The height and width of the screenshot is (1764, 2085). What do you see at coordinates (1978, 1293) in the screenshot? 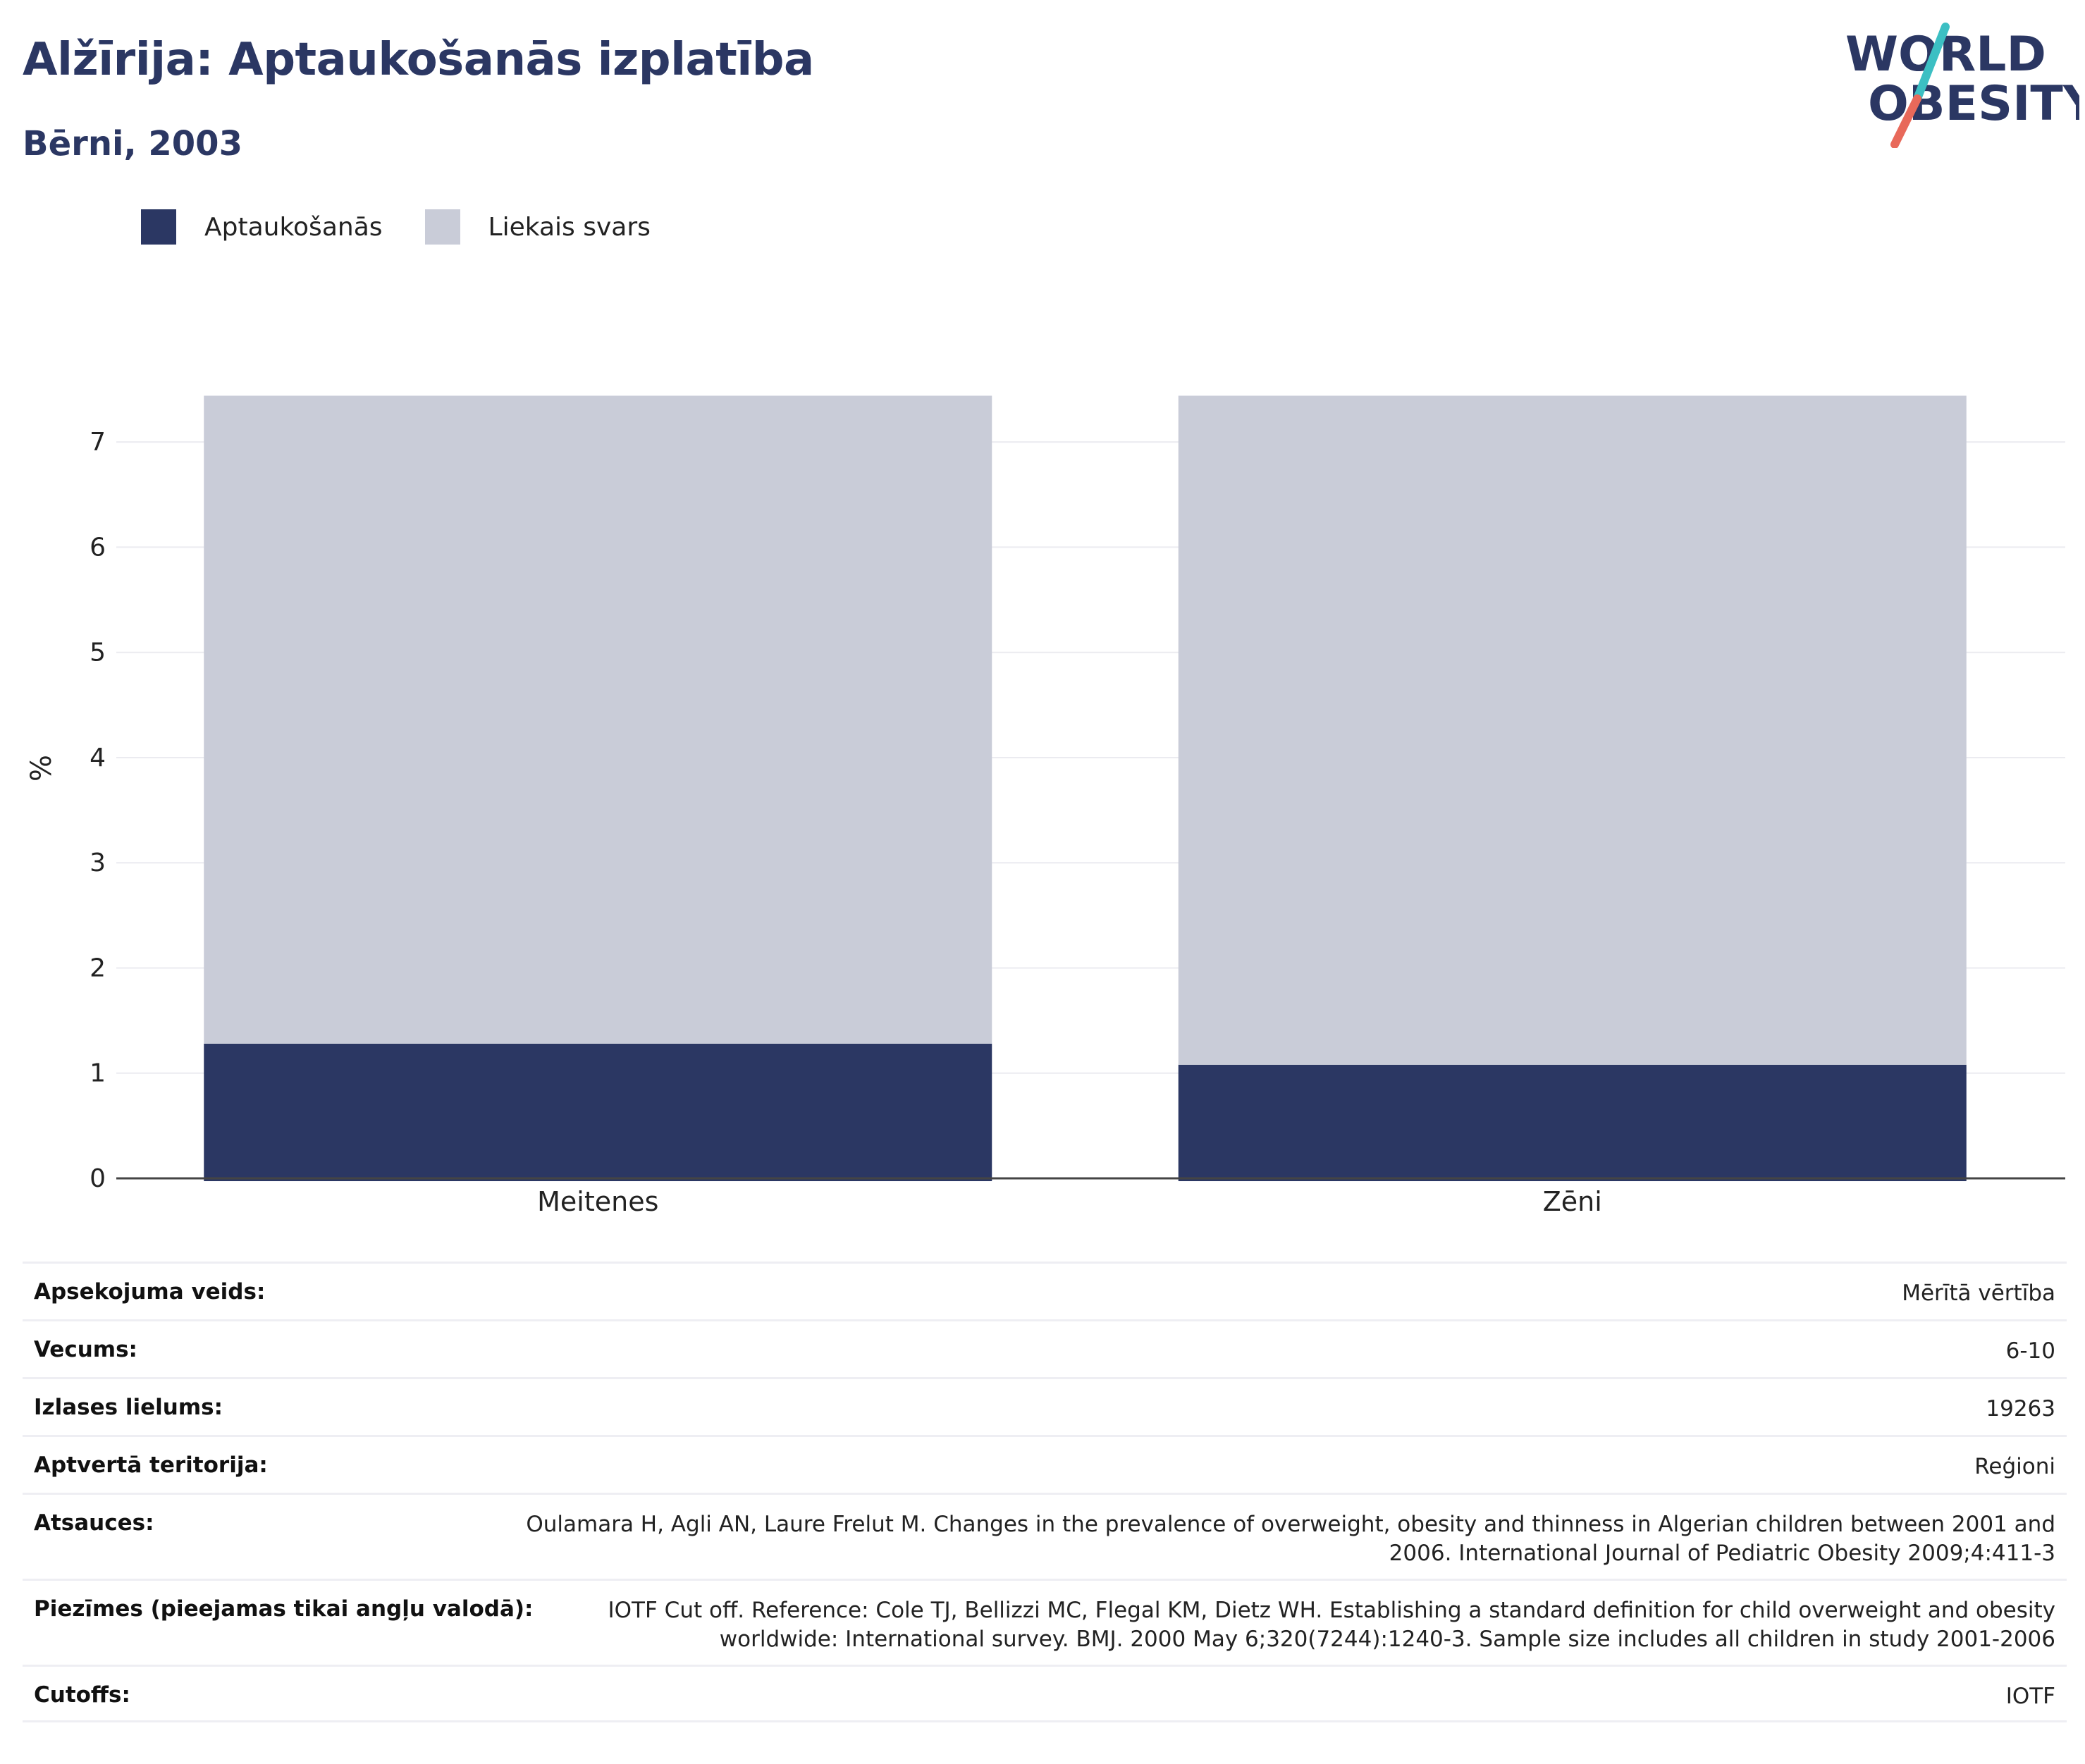
I see `metadata-value: Mērītā vērtība` at bounding box center [1978, 1293].